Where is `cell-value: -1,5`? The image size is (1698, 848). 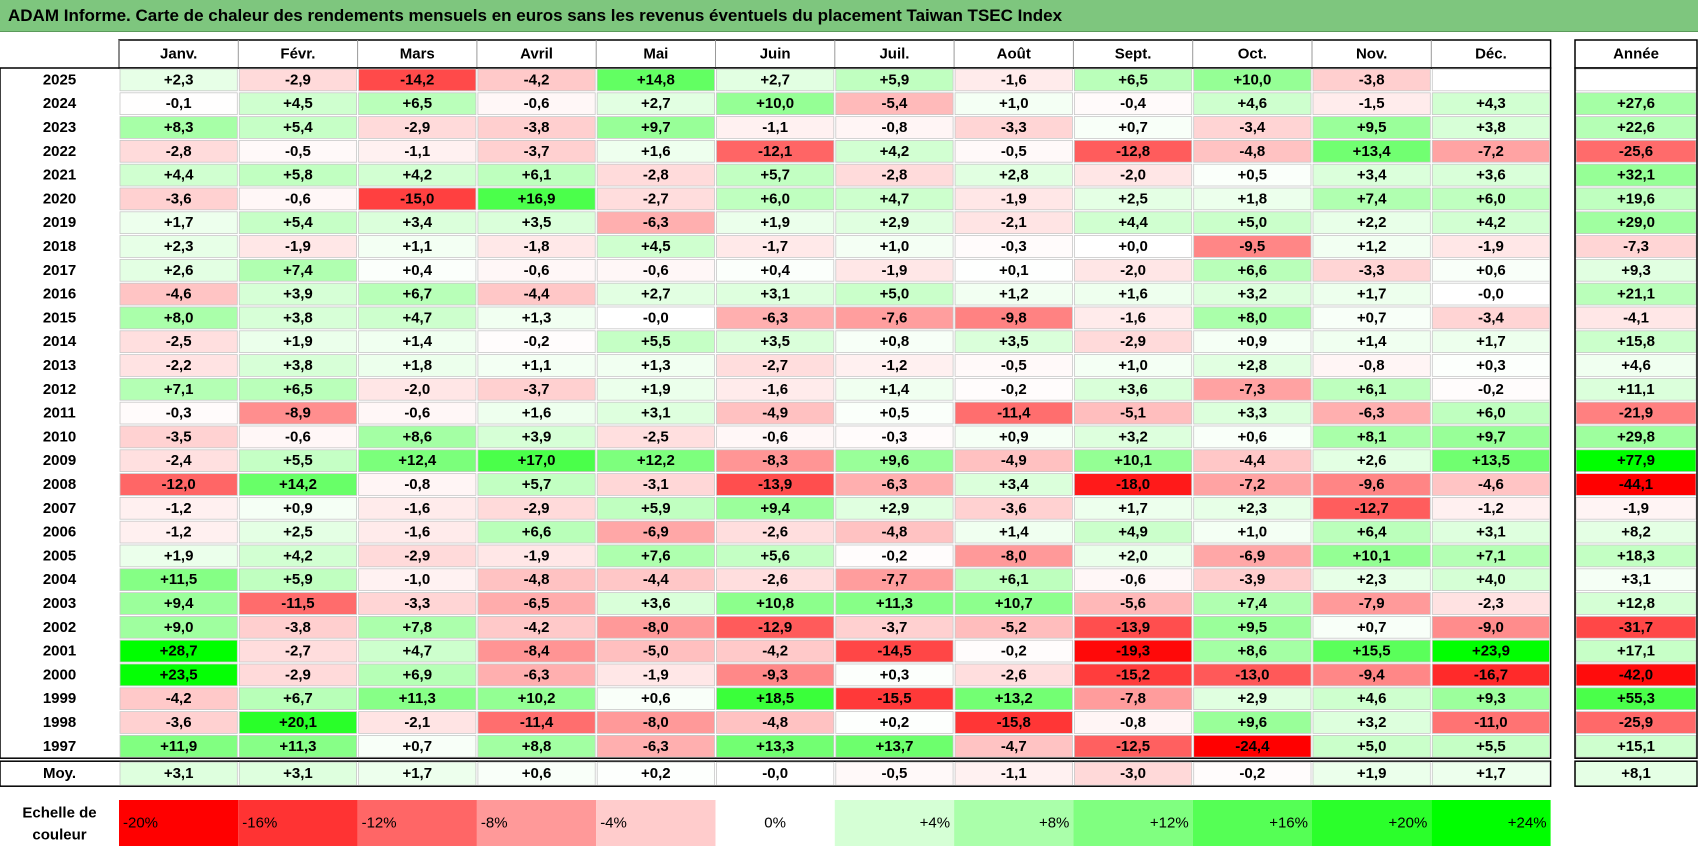
cell-value: -1,5 is located at coordinates (1372, 103).